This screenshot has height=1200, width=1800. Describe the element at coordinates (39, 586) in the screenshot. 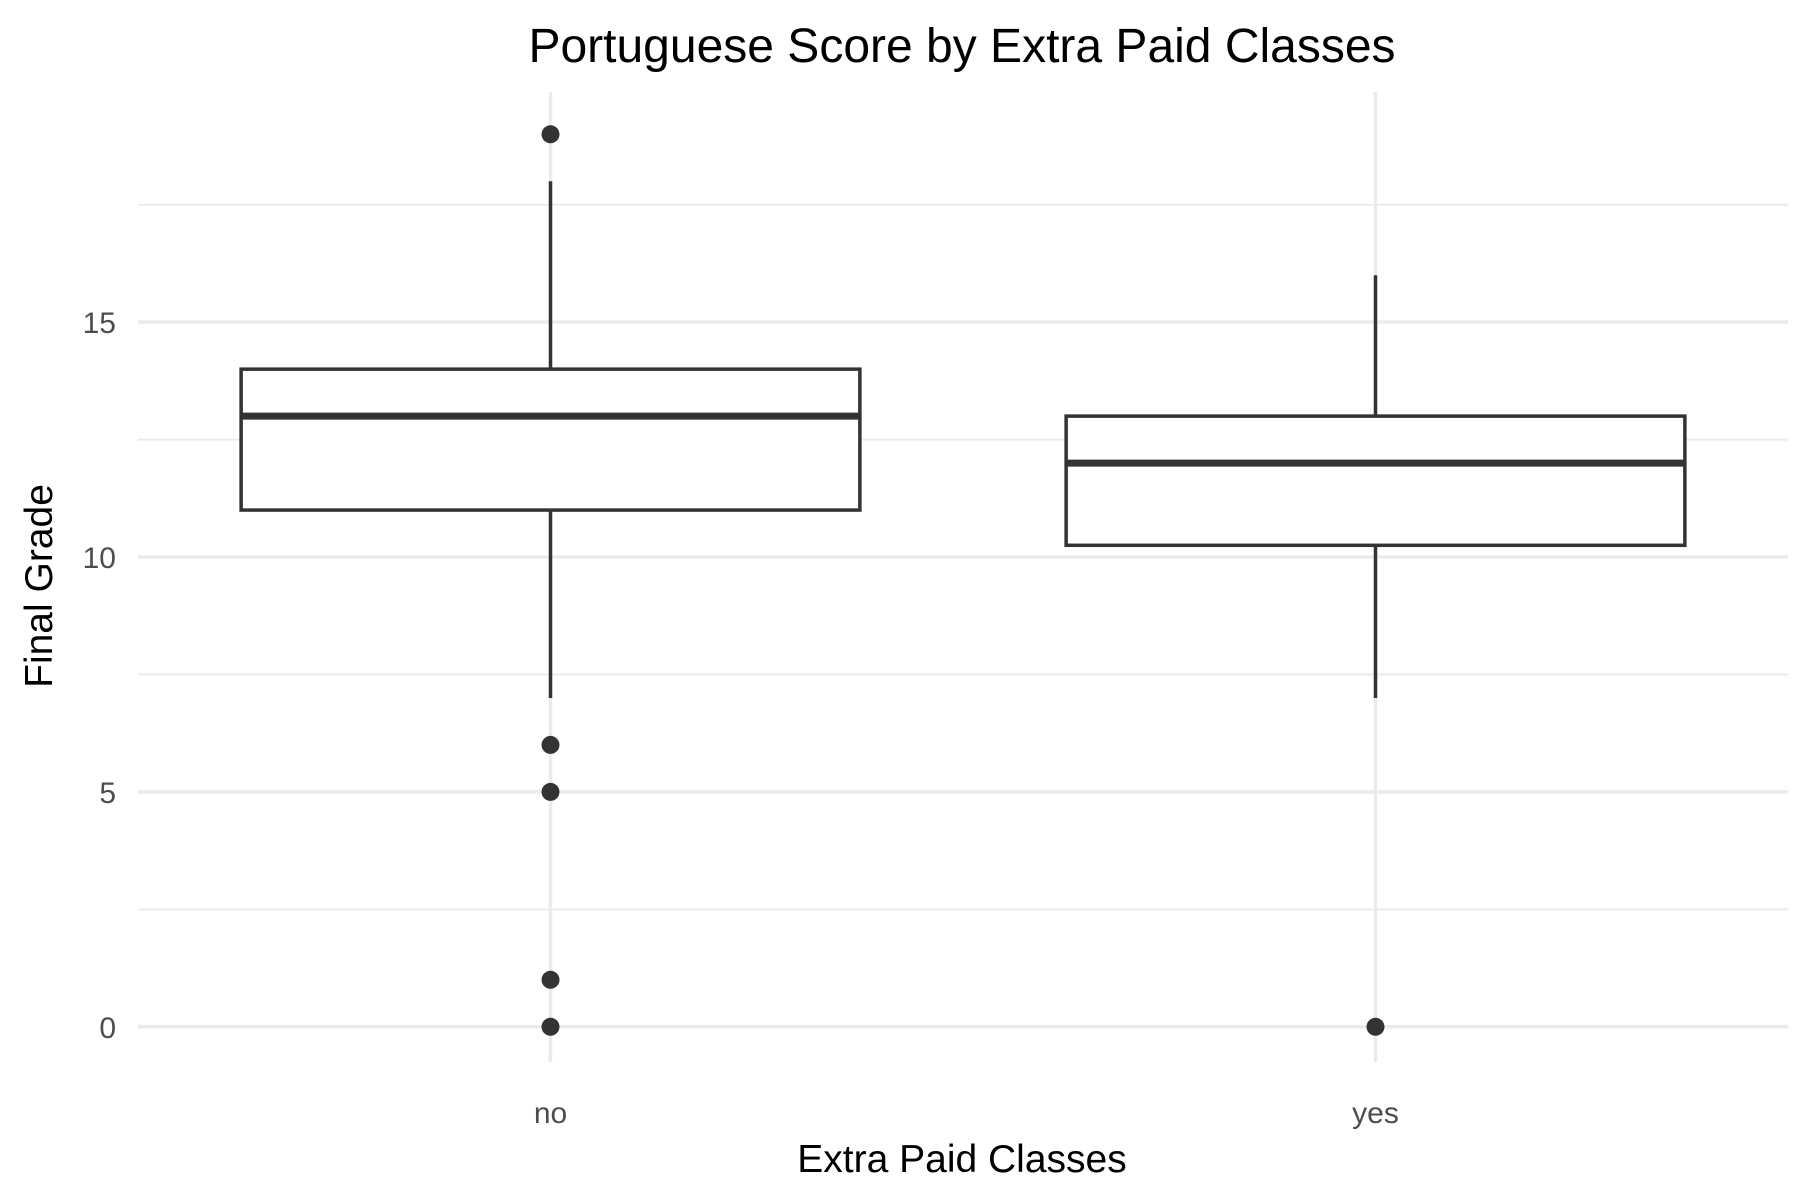

I see `y-axis-title: Final Grade` at that location.